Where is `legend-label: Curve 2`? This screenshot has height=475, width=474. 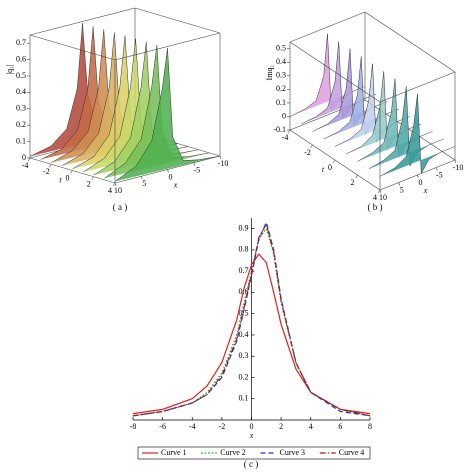
legend-label: Curve 2 is located at coordinates (233, 452).